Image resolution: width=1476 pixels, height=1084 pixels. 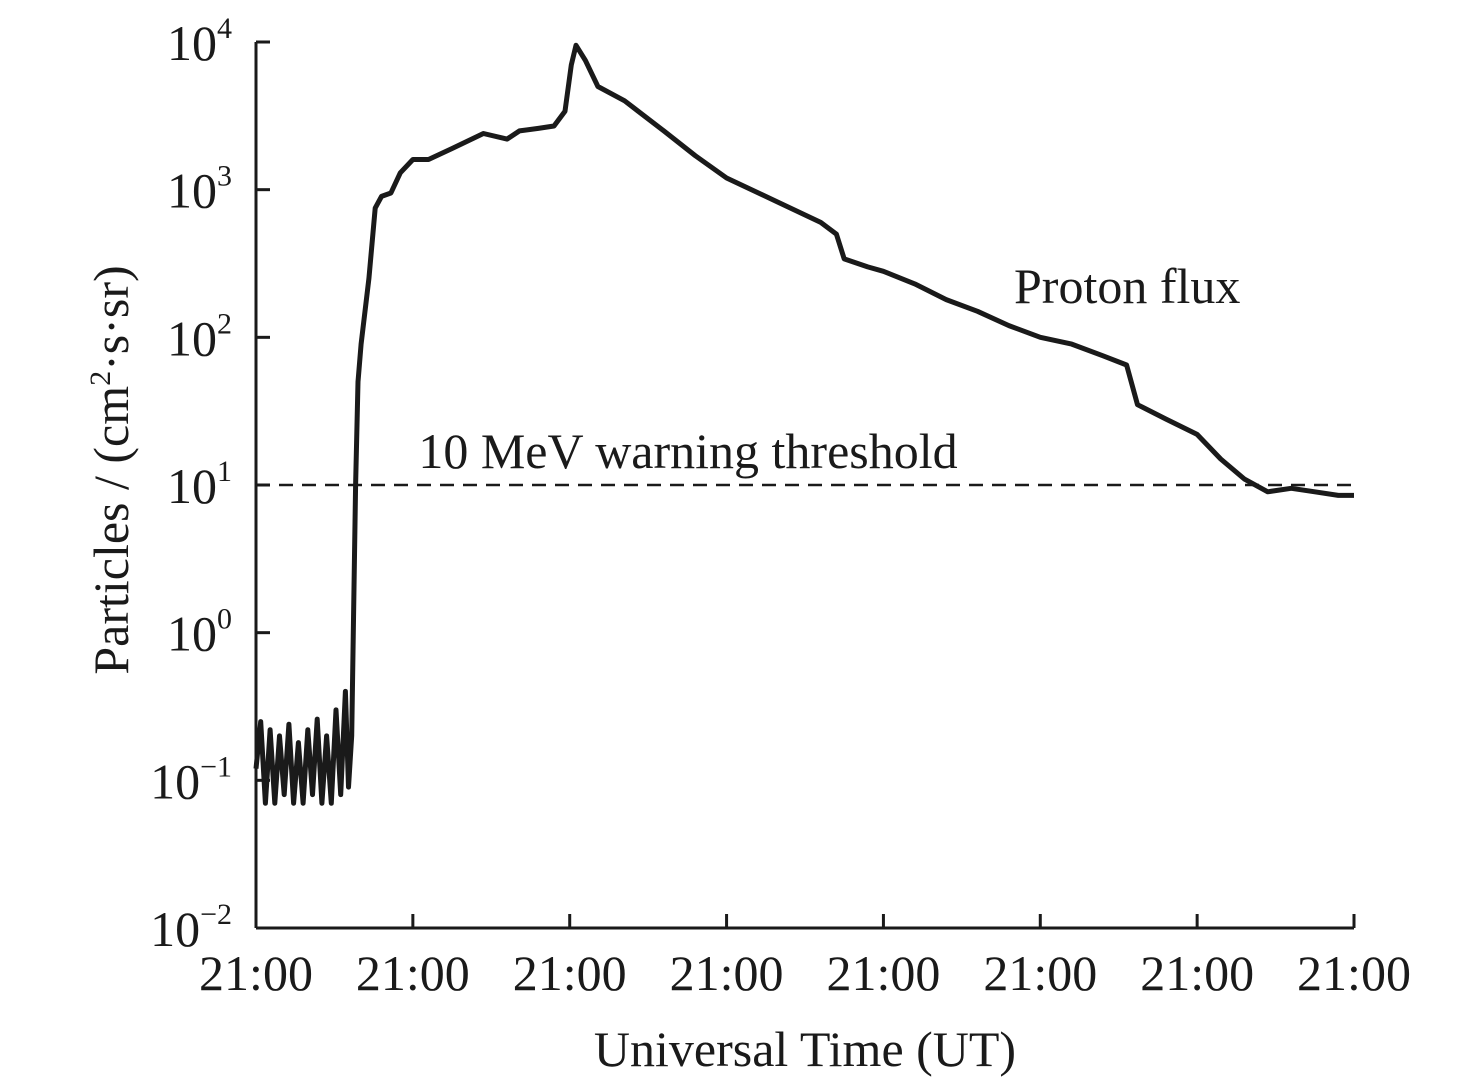 I want to click on y-tick-label: 10⁰, so click(x=199, y=632).